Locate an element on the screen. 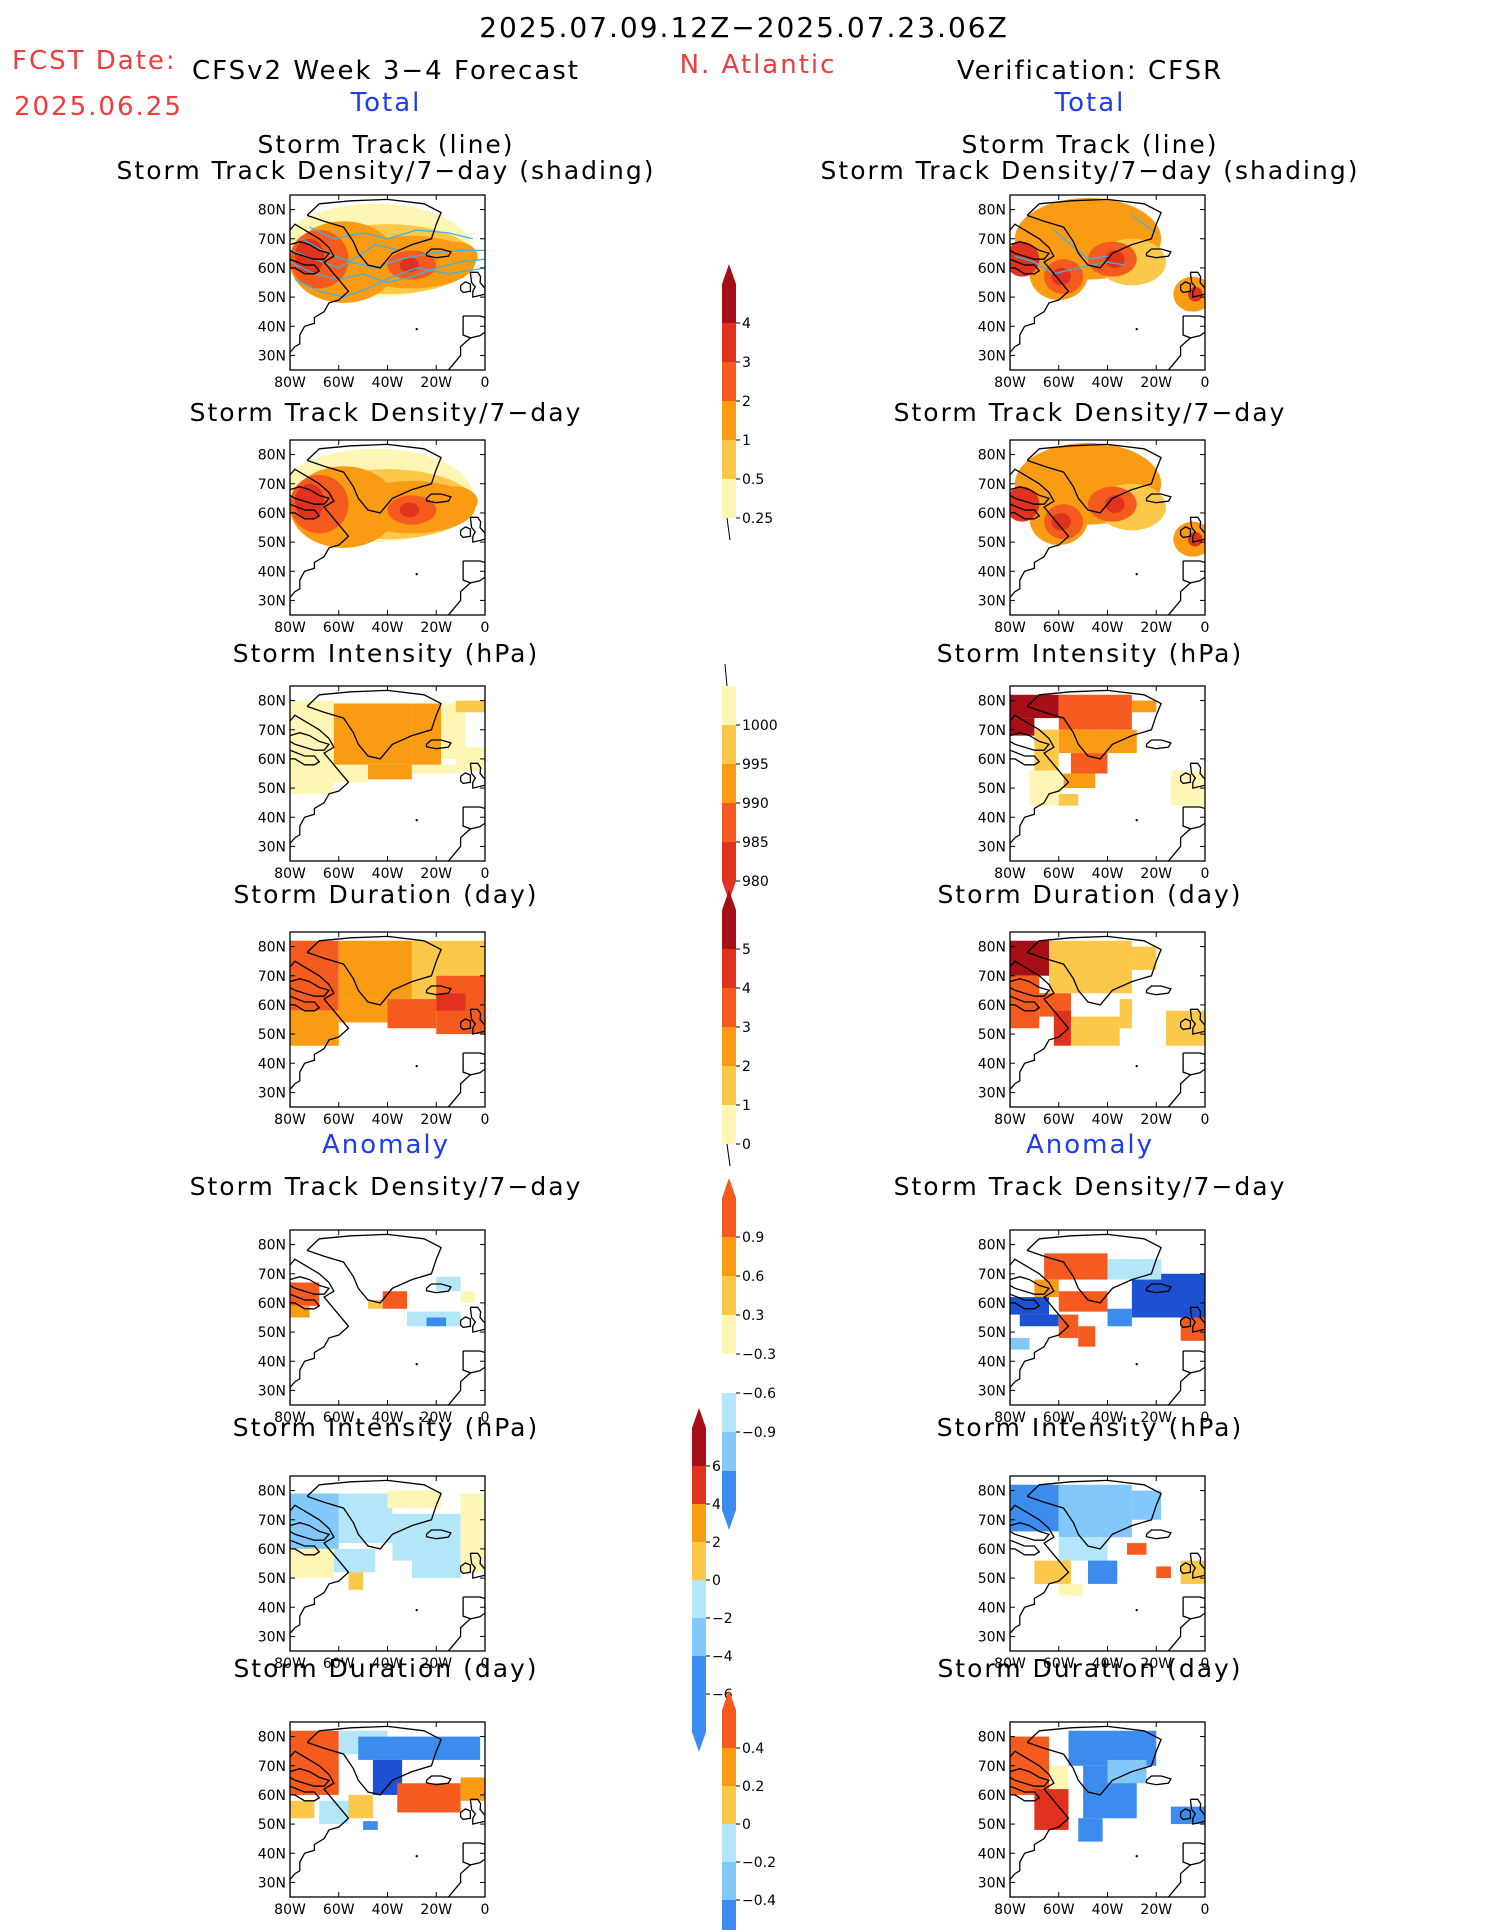 The height and width of the screenshot is (1930, 1487). title-l1-track-shading: Storm Track Density/7−day (shading) is located at coordinates (386, 170).